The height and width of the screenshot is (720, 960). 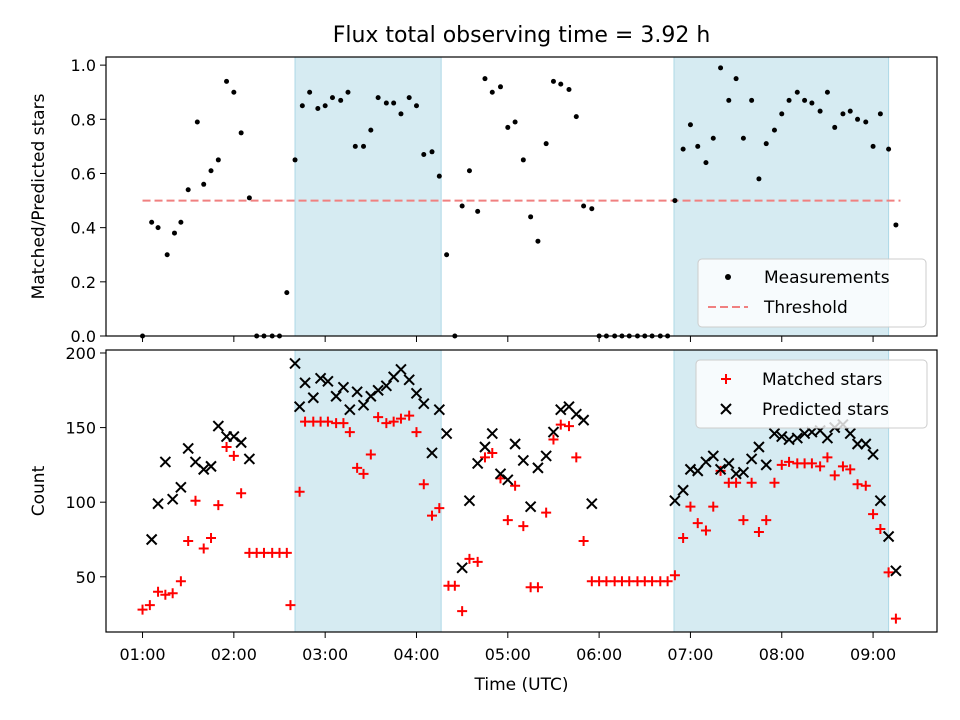 I want to click on y-tick-label: 100, so click(x=80, y=502).